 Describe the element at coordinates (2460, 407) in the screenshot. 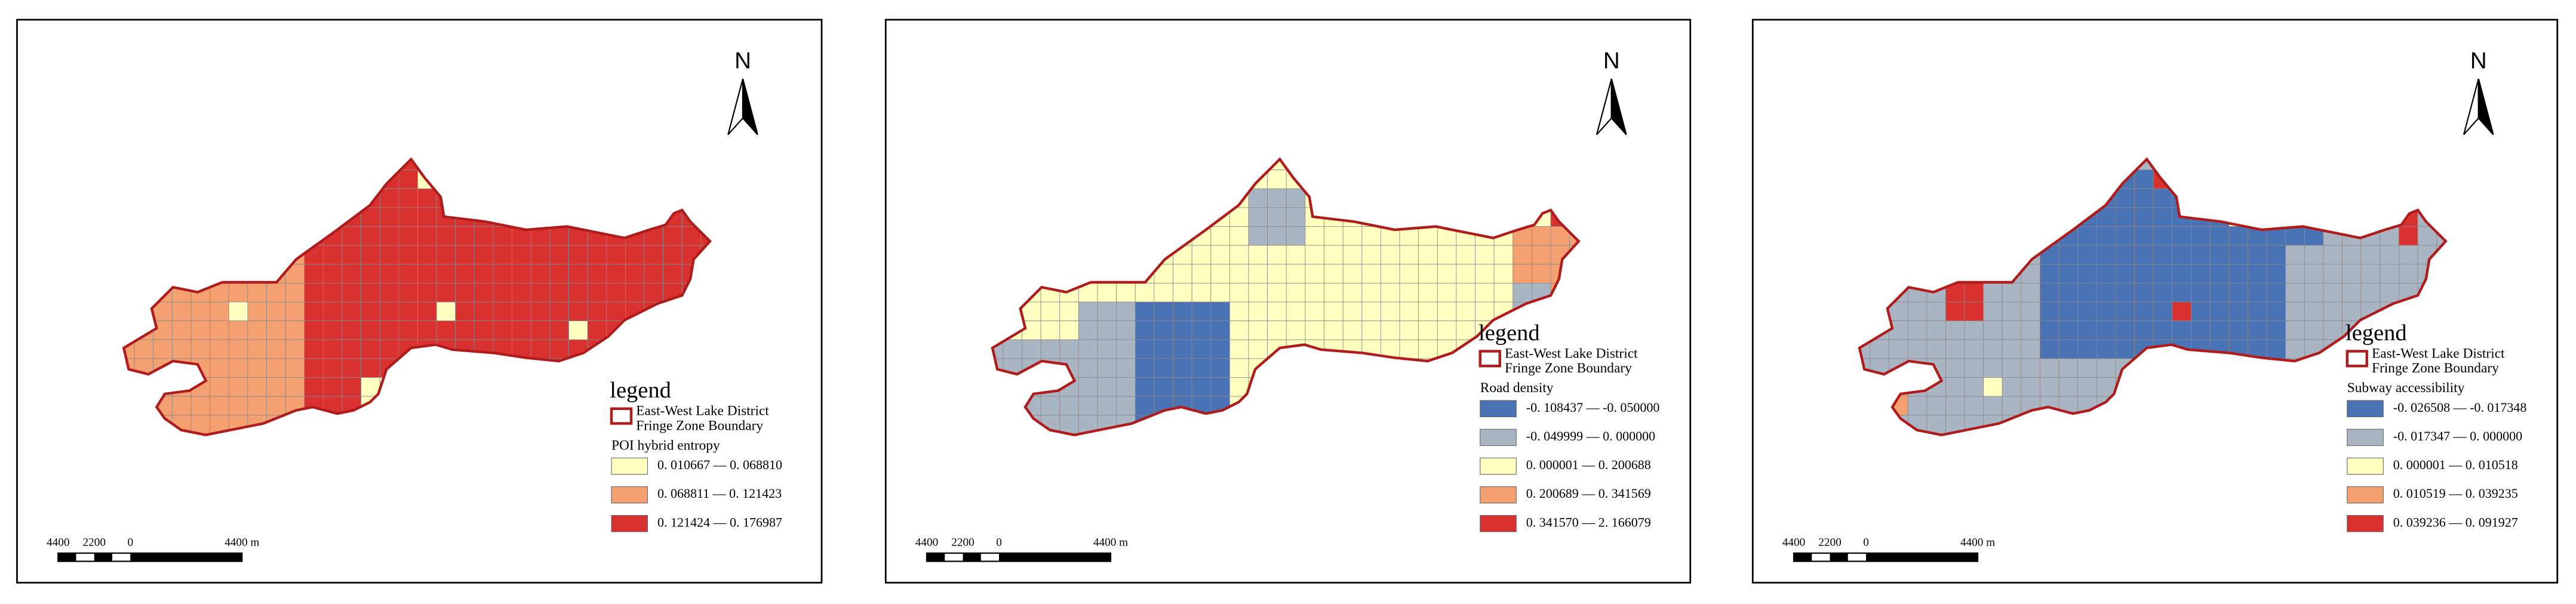

I see `legend-class-label: -0. 026508 — -0. 017348` at that location.